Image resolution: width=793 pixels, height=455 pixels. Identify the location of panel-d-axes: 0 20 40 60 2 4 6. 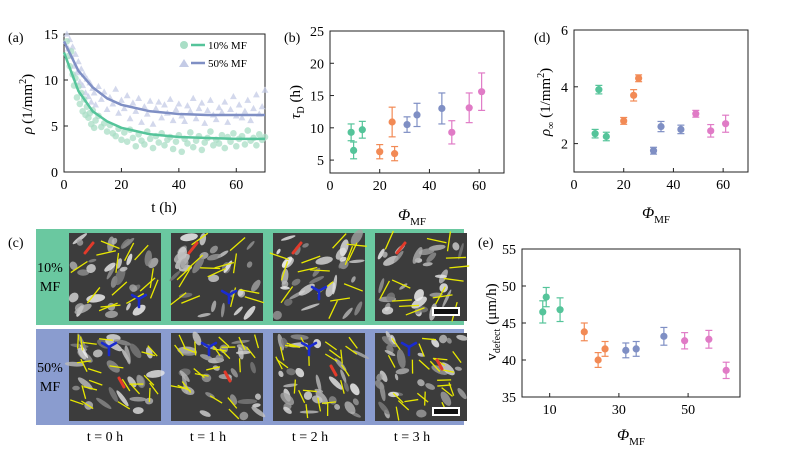
(645, 108).